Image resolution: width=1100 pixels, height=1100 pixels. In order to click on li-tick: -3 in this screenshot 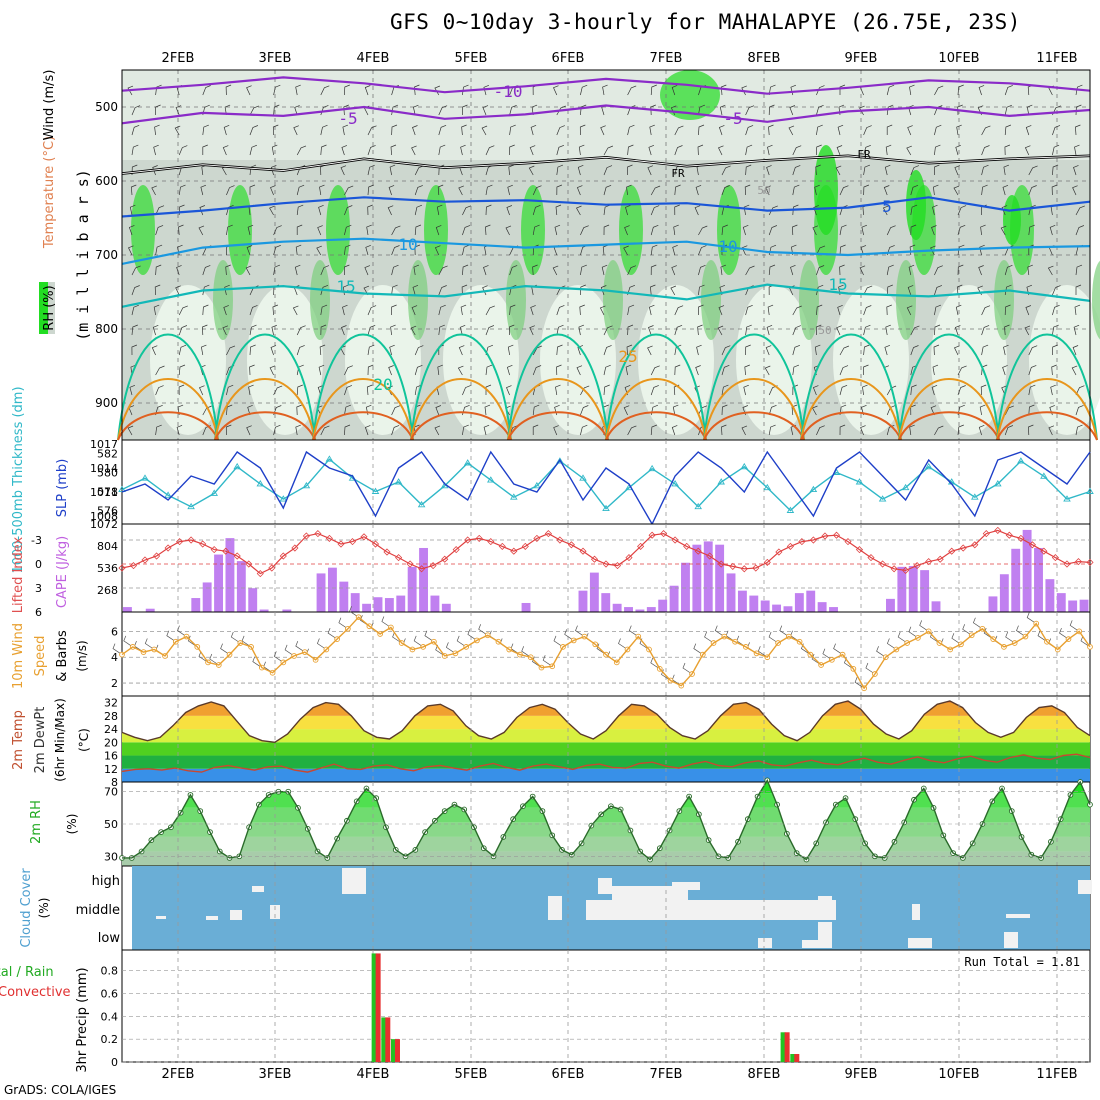, I will do `click(36, 540)`.